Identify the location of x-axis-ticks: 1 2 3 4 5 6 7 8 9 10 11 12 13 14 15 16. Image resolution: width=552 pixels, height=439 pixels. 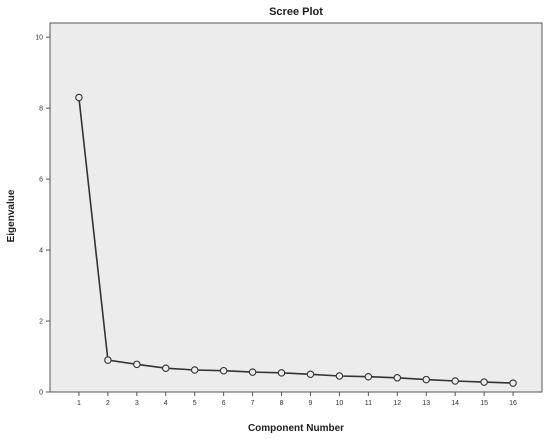
(297, 399).